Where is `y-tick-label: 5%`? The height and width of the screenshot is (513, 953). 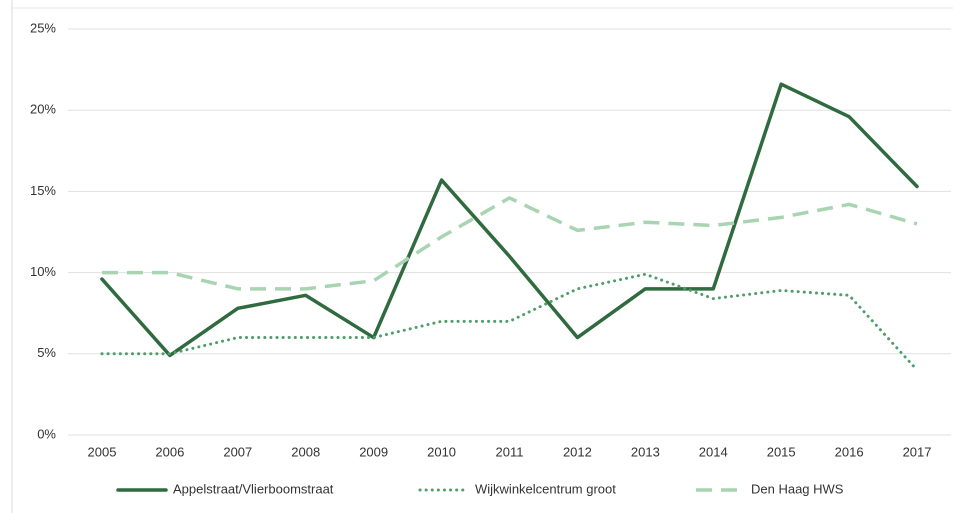
y-tick-label: 5% is located at coordinates (46, 352).